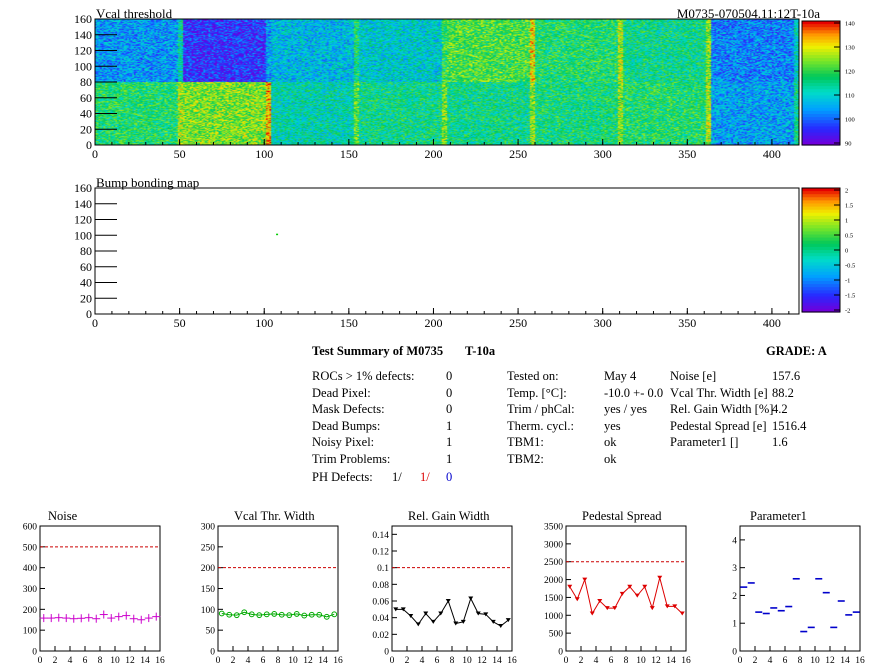 This screenshot has width=896, height=672. I want to click on roc-chart-y-tick-label: 50, so click(211, 632).